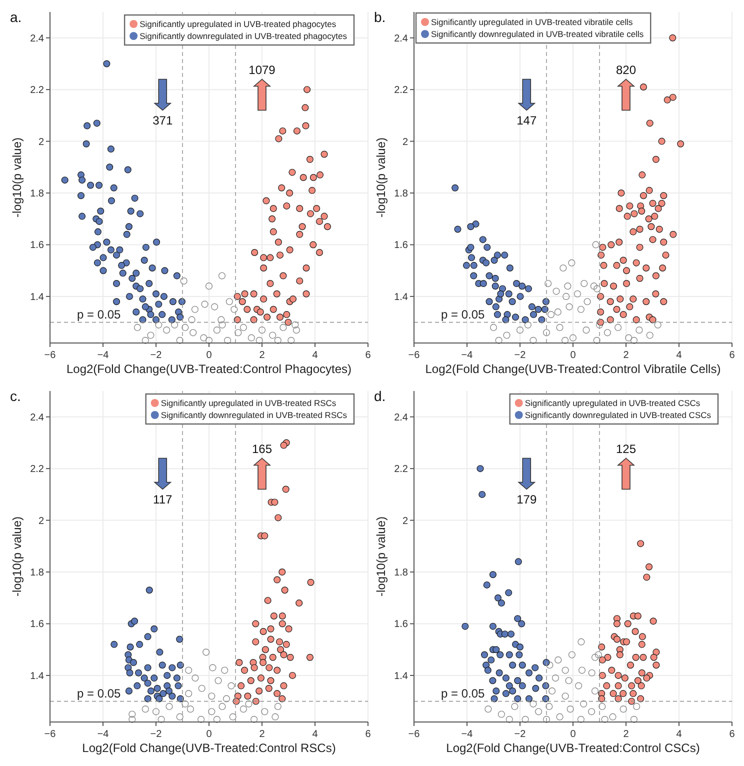 The image size is (744, 766). I want to click on legend-label: Significantly upregulated in UVB-treated phagocytes, so click(238, 24).